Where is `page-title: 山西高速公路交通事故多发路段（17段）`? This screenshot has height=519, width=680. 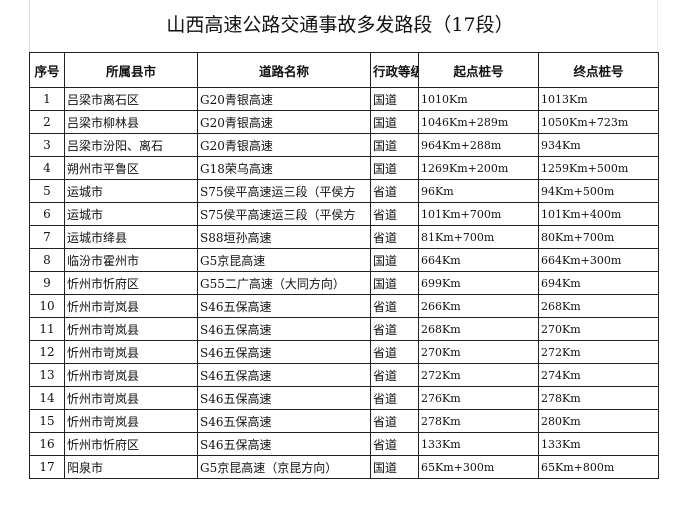 page-title: 山西高速公路交通事故多发路段（17段） is located at coordinates (340, 25).